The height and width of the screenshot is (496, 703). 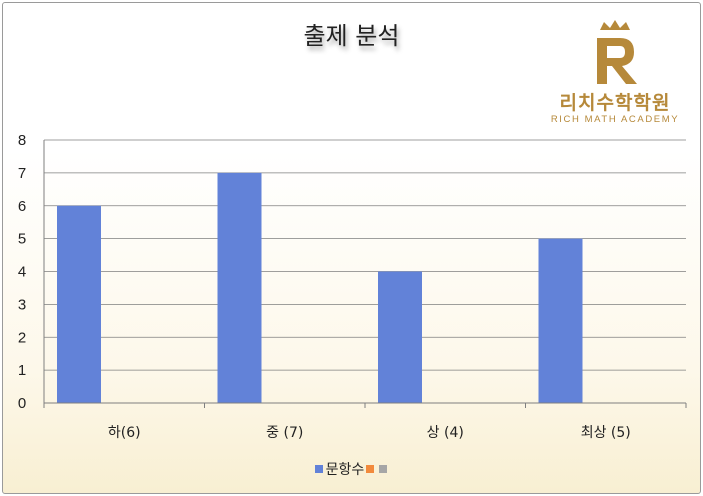 I want to click on y-tick-label: 0, so click(x=22, y=403).